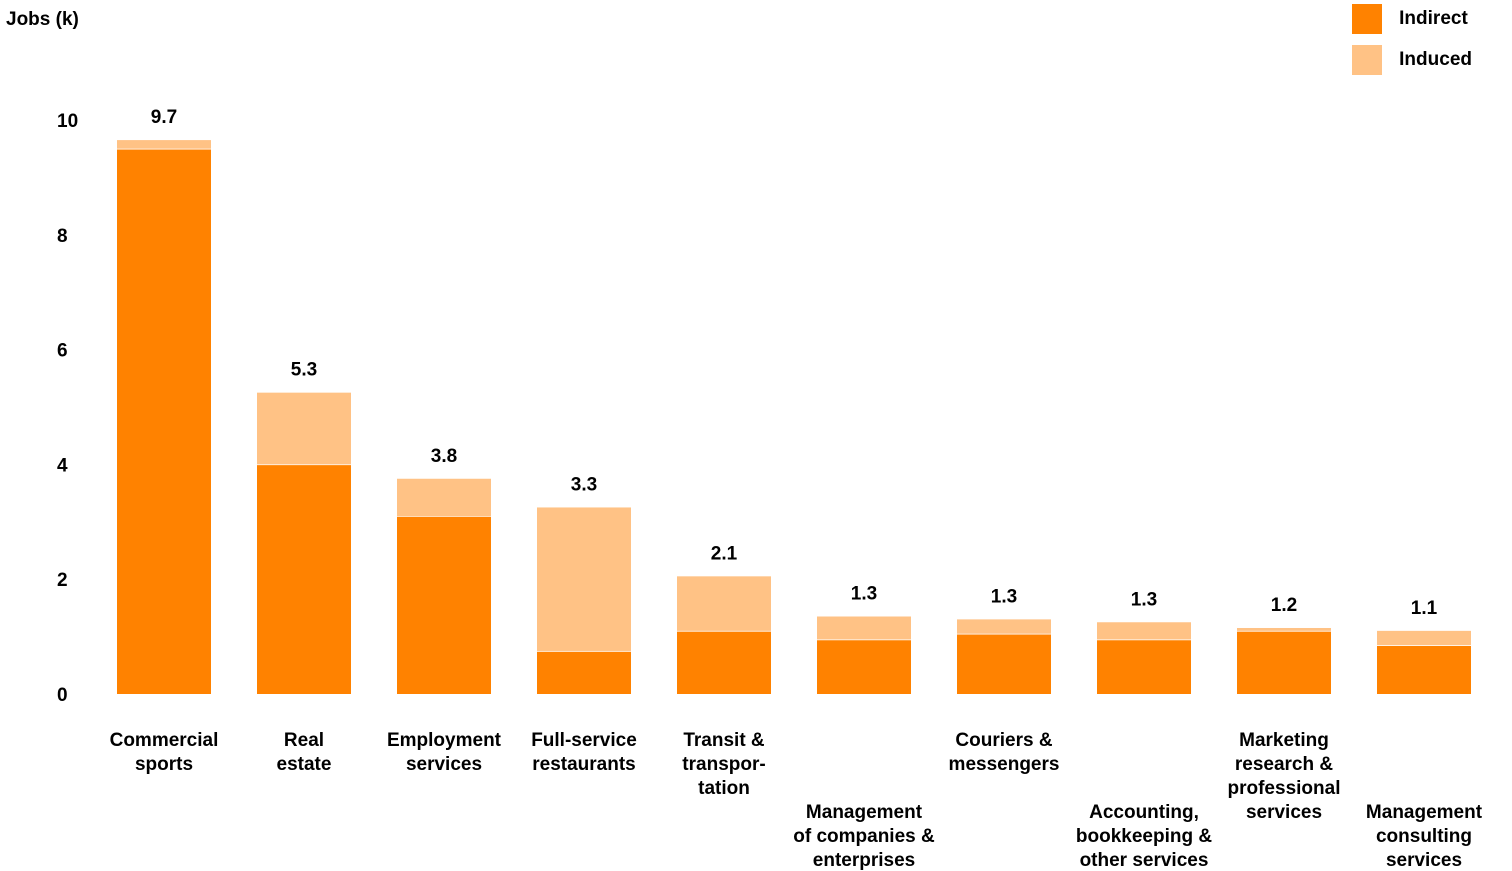 This screenshot has height=871, width=1512. I want to click on y-axis-ticks: 0 2 4 6 8 10, so click(67, 408).